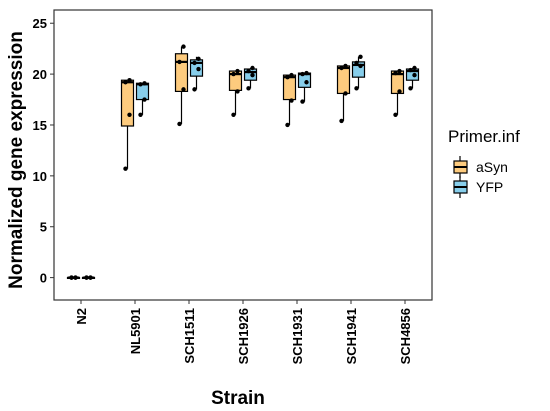  I want to click on box-aSyn-NL5901, so click(127, 124).